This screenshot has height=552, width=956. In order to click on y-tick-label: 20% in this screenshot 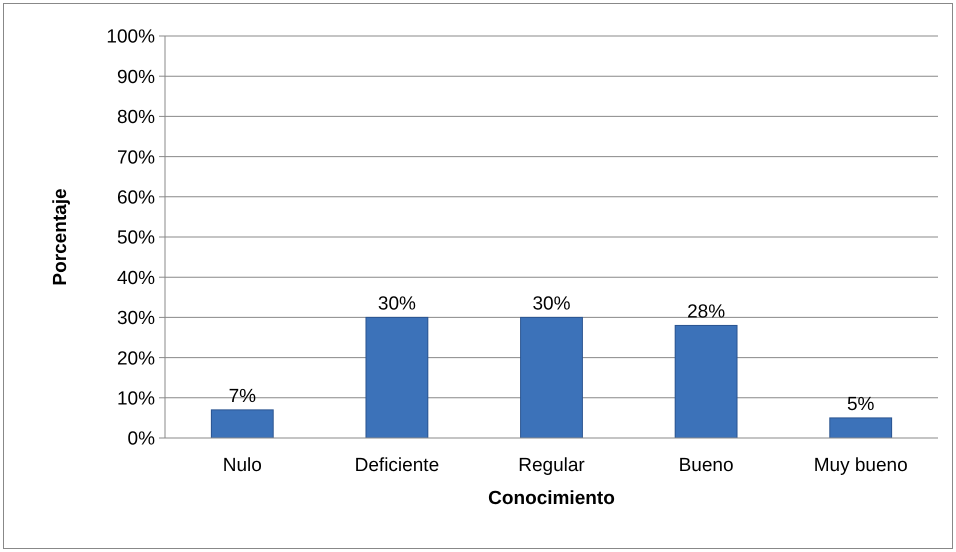, I will do `click(136, 359)`.